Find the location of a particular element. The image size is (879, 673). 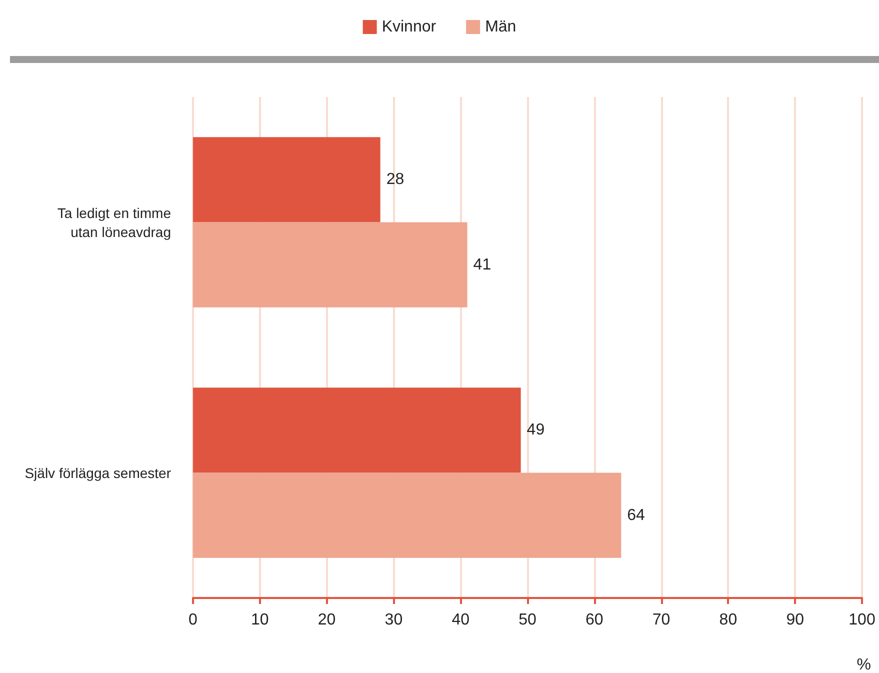

x-tick-label: 40 is located at coordinates (461, 620).